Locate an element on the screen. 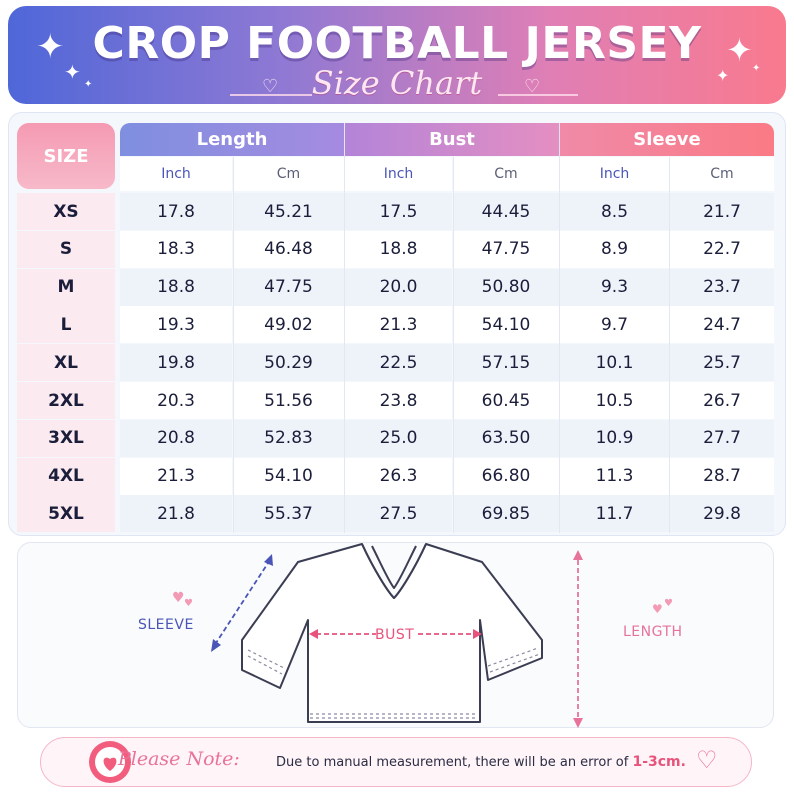  table-cell: 52.83 is located at coordinates (288, 438).